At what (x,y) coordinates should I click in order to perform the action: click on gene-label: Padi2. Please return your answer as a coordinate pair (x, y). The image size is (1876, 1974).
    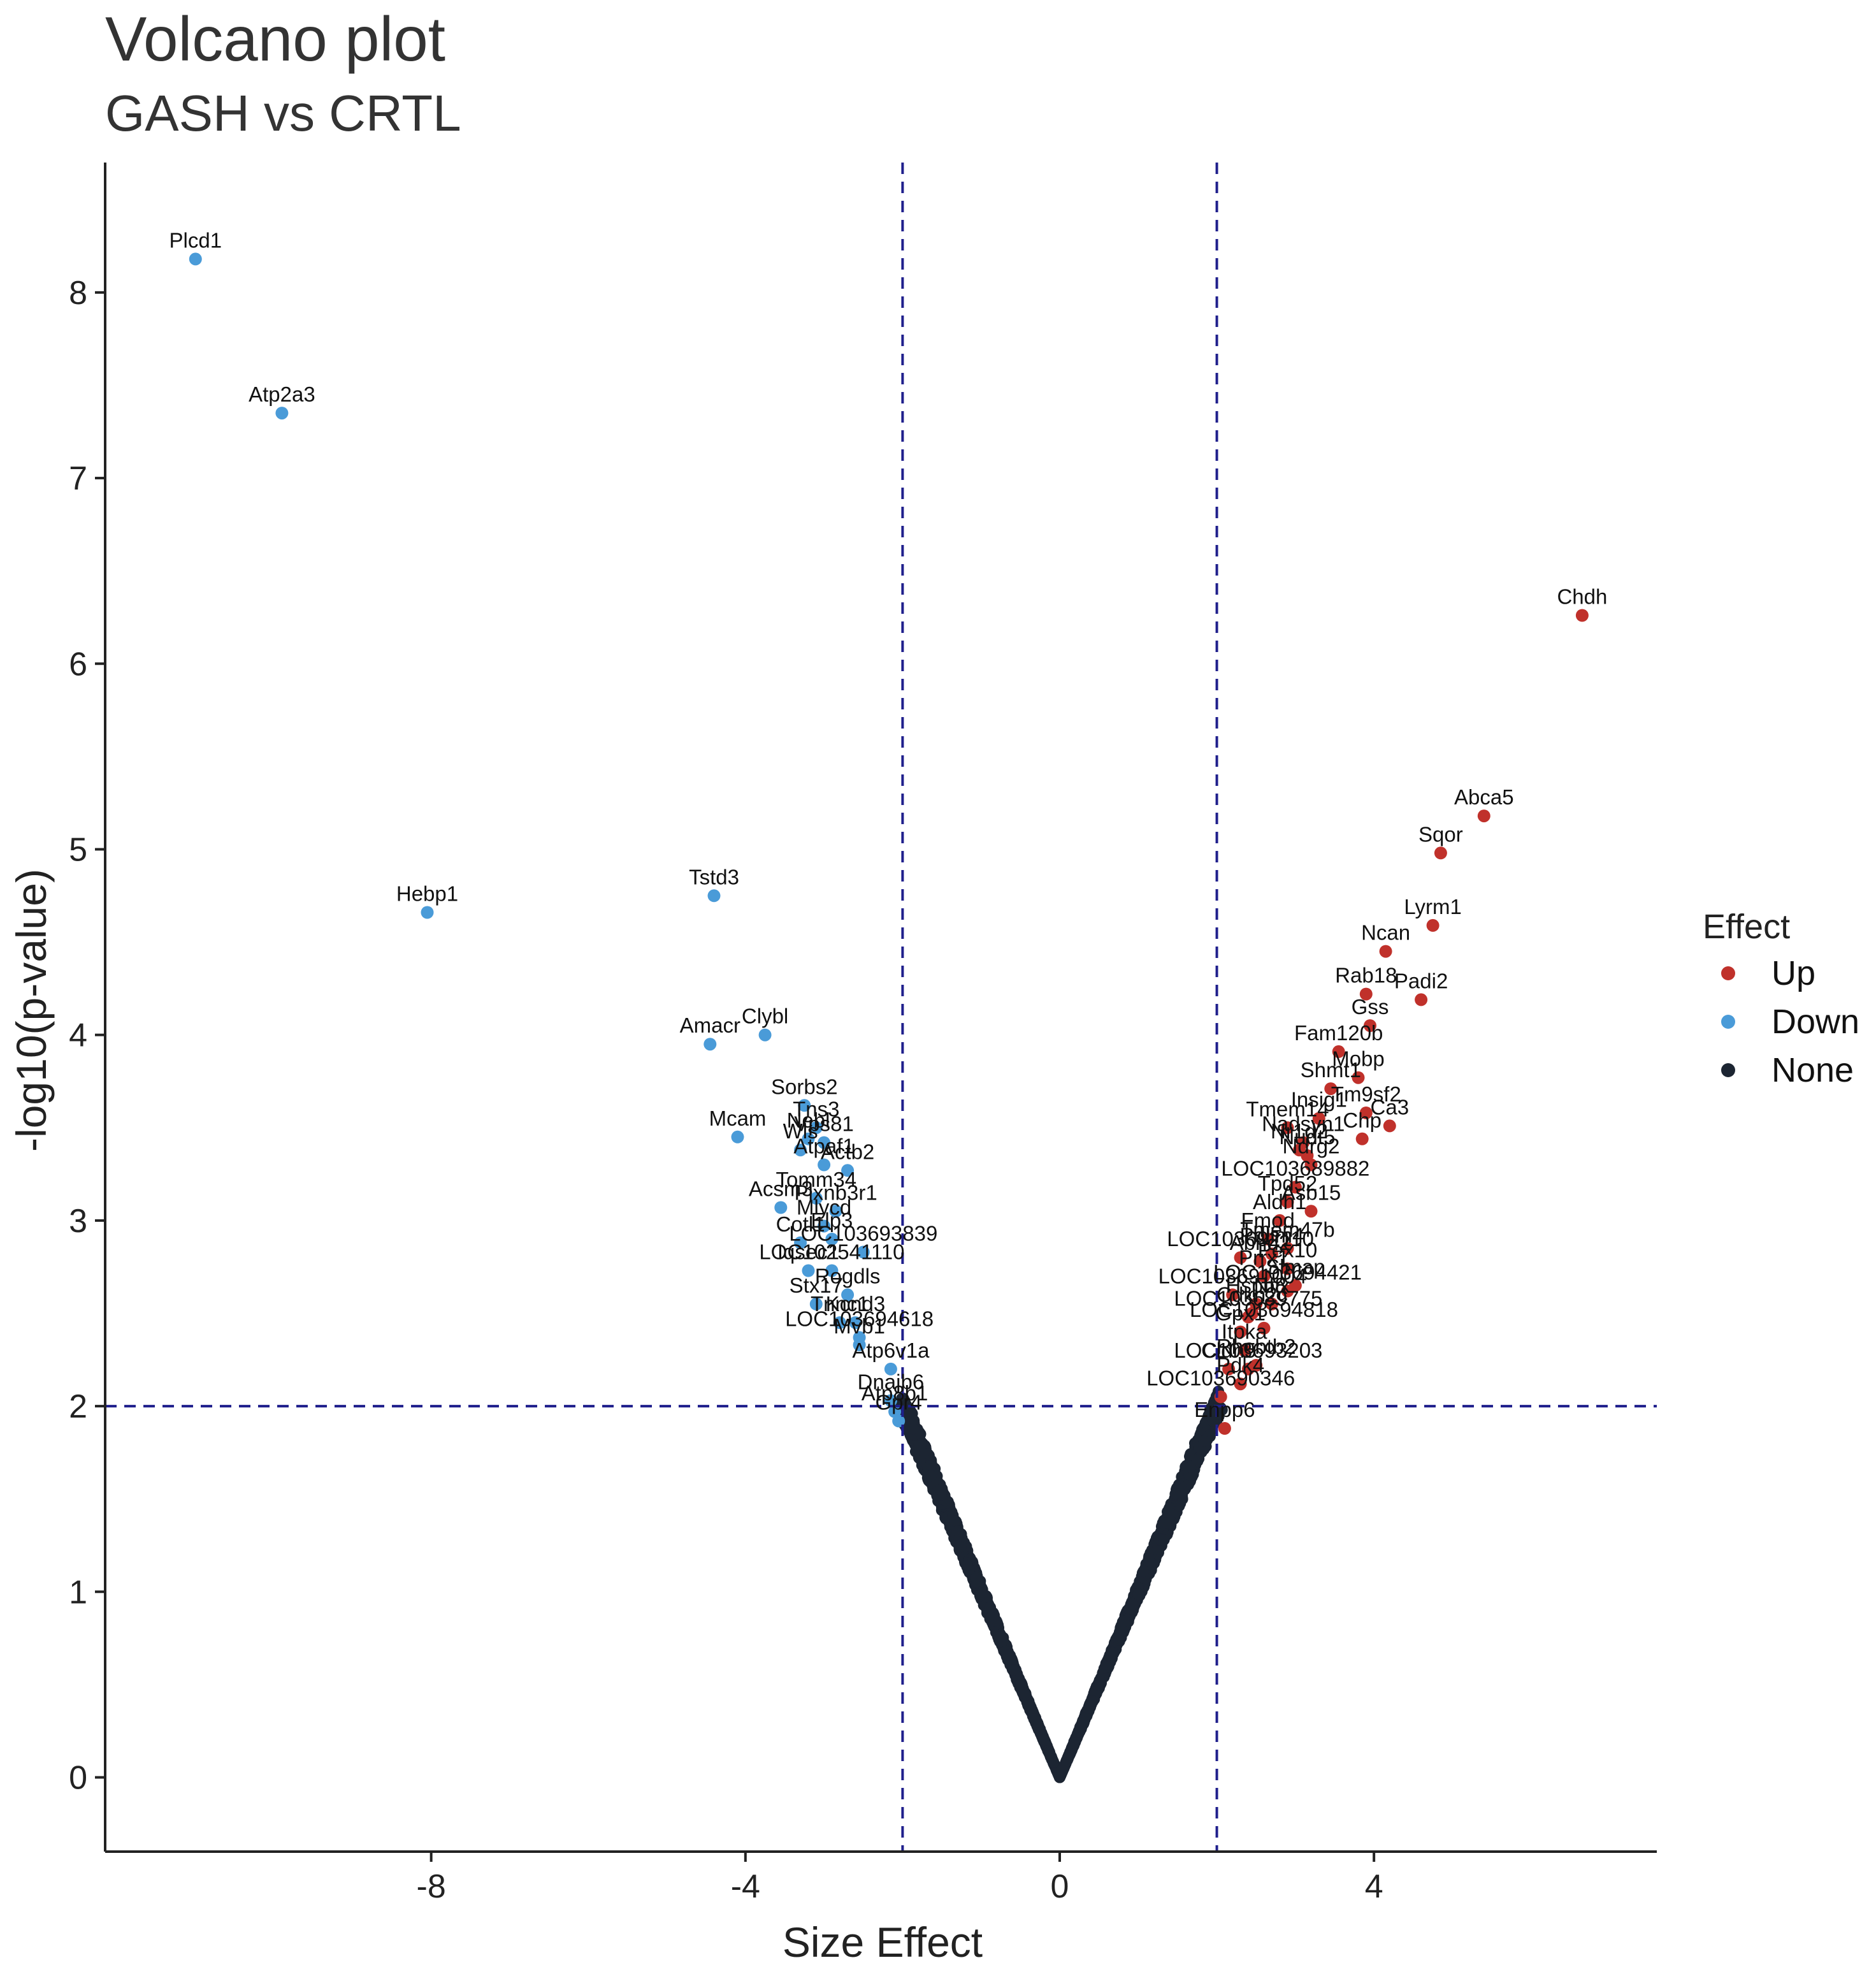
    Looking at the image, I should click on (1421, 980).